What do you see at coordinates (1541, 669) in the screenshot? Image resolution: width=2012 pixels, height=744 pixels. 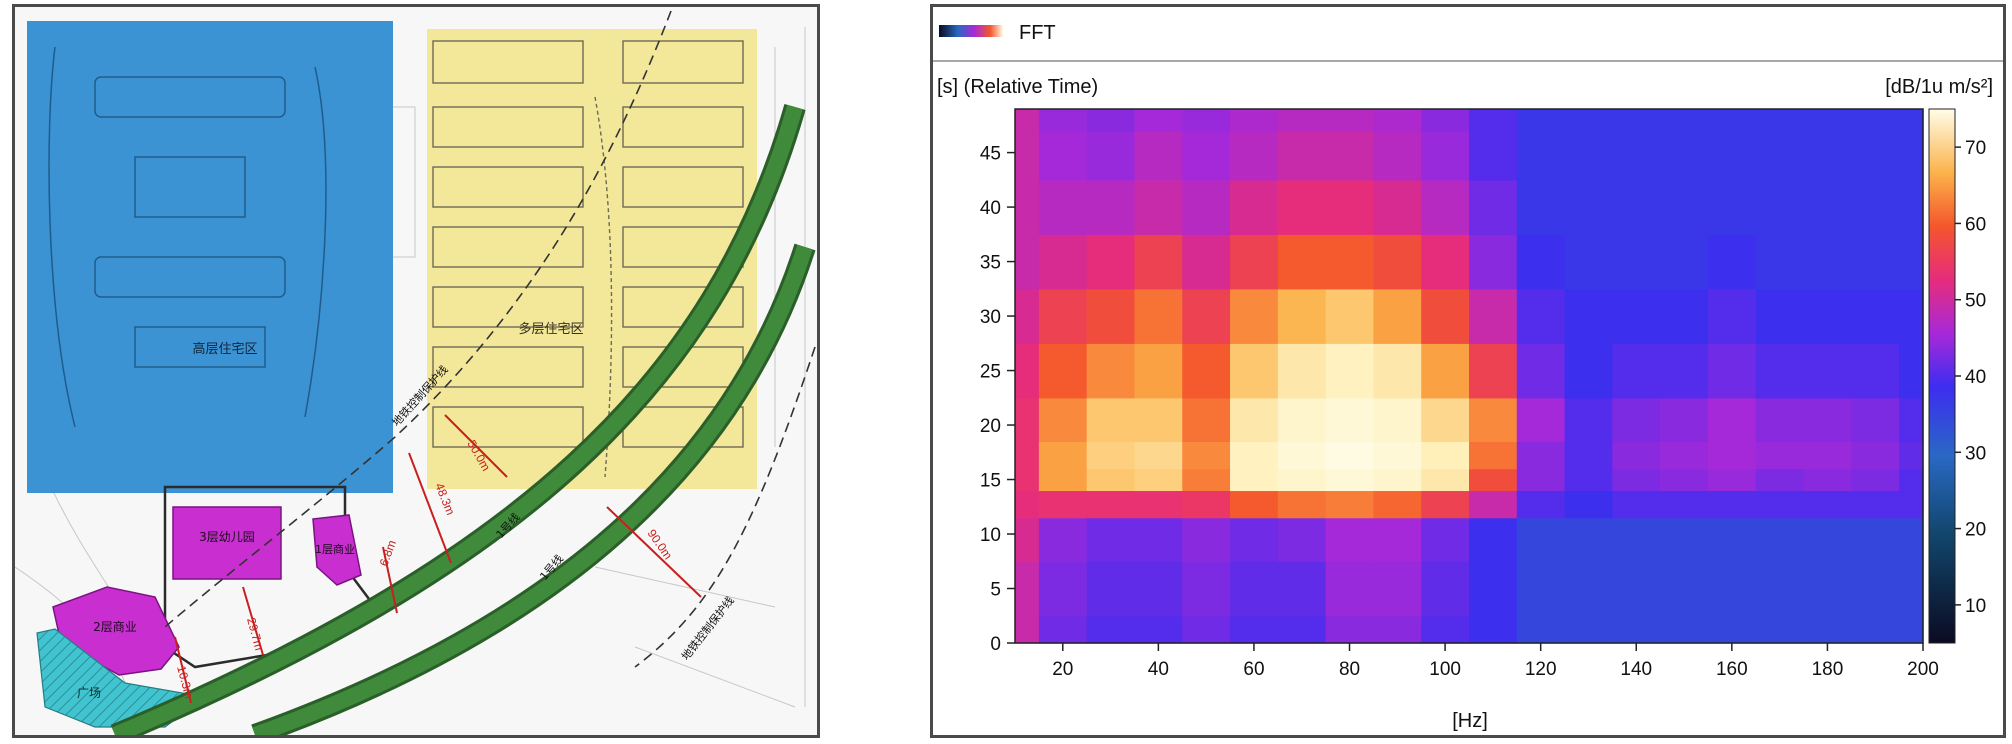 I see `x-tick-label: 120` at bounding box center [1541, 669].